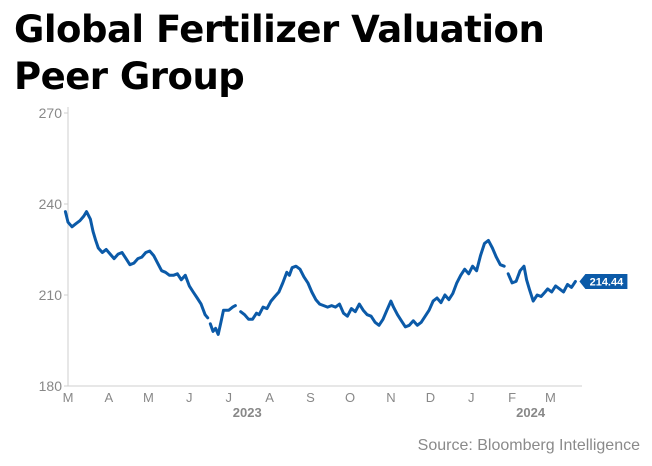  Describe the element at coordinates (51, 204) in the screenshot. I see `y-tick-label: 240` at that location.